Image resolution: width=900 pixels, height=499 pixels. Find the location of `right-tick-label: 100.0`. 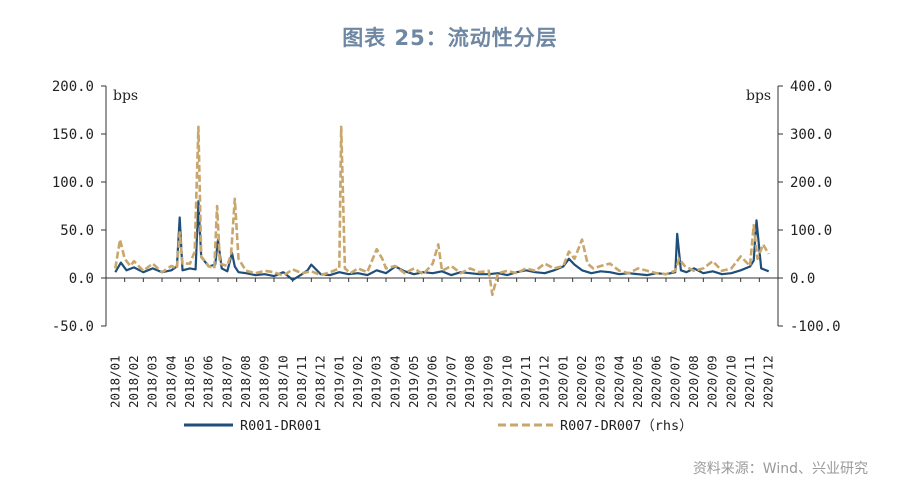

right-tick-label: 100.0 is located at coordinates (811, 231).